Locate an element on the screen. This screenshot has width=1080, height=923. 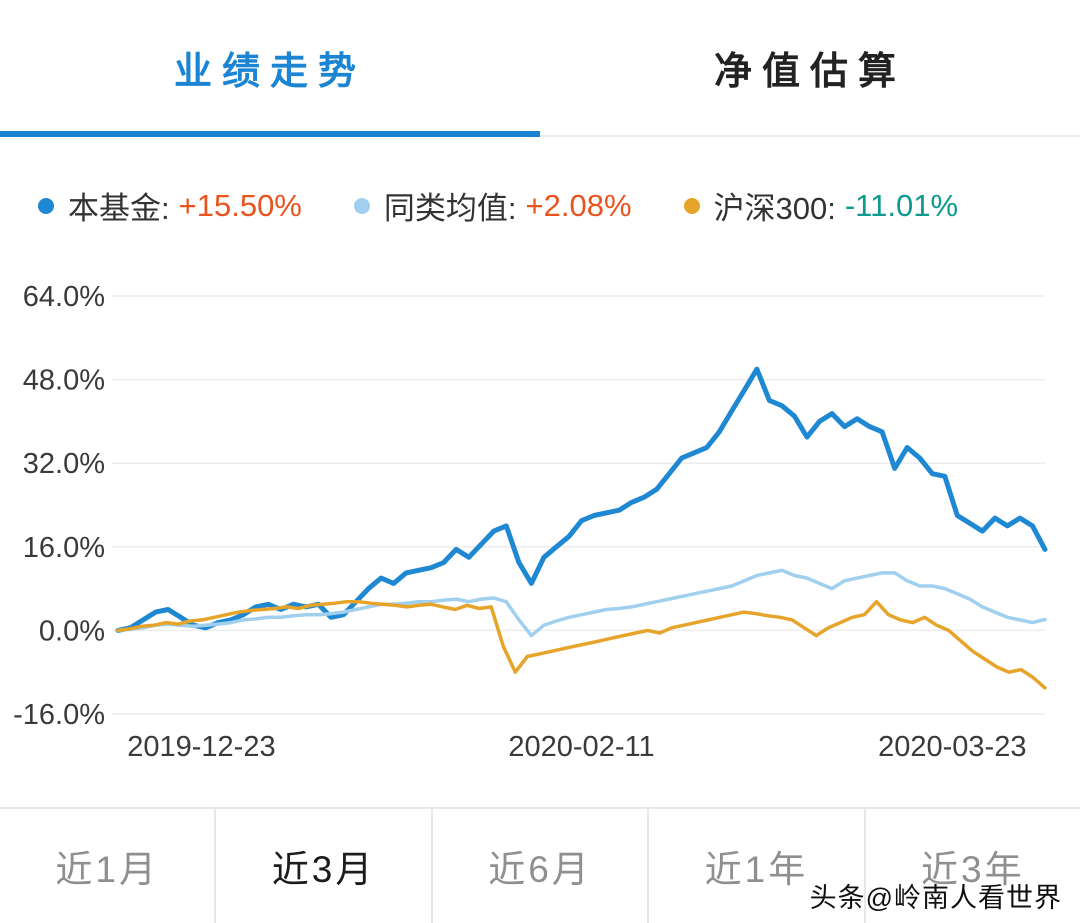
svg-text: 48.0% is located at coordinates (64, 381).